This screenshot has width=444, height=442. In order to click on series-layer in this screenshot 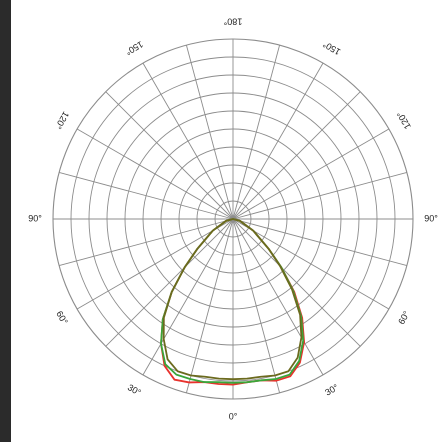, I will do `click(232, 302)`.